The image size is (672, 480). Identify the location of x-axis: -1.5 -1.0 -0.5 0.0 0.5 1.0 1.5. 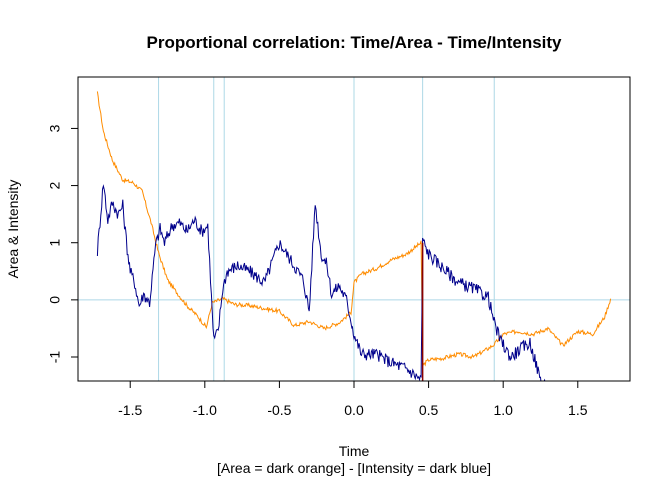
(353, 399).